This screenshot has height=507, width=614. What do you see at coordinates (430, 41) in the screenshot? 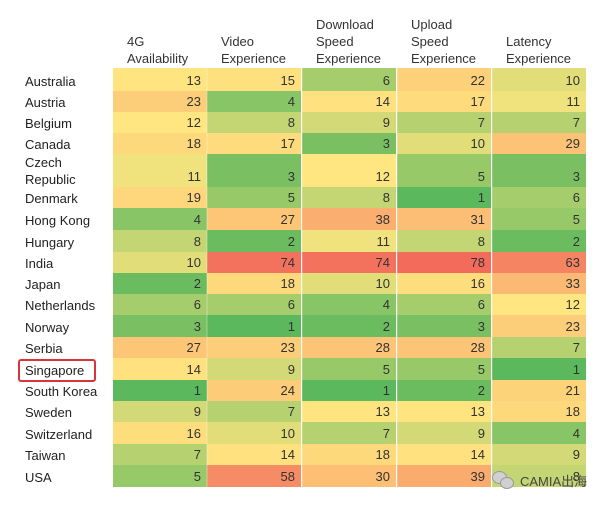
I see `column-header-4-line-2: Speed` at bounding box center [430, 41].